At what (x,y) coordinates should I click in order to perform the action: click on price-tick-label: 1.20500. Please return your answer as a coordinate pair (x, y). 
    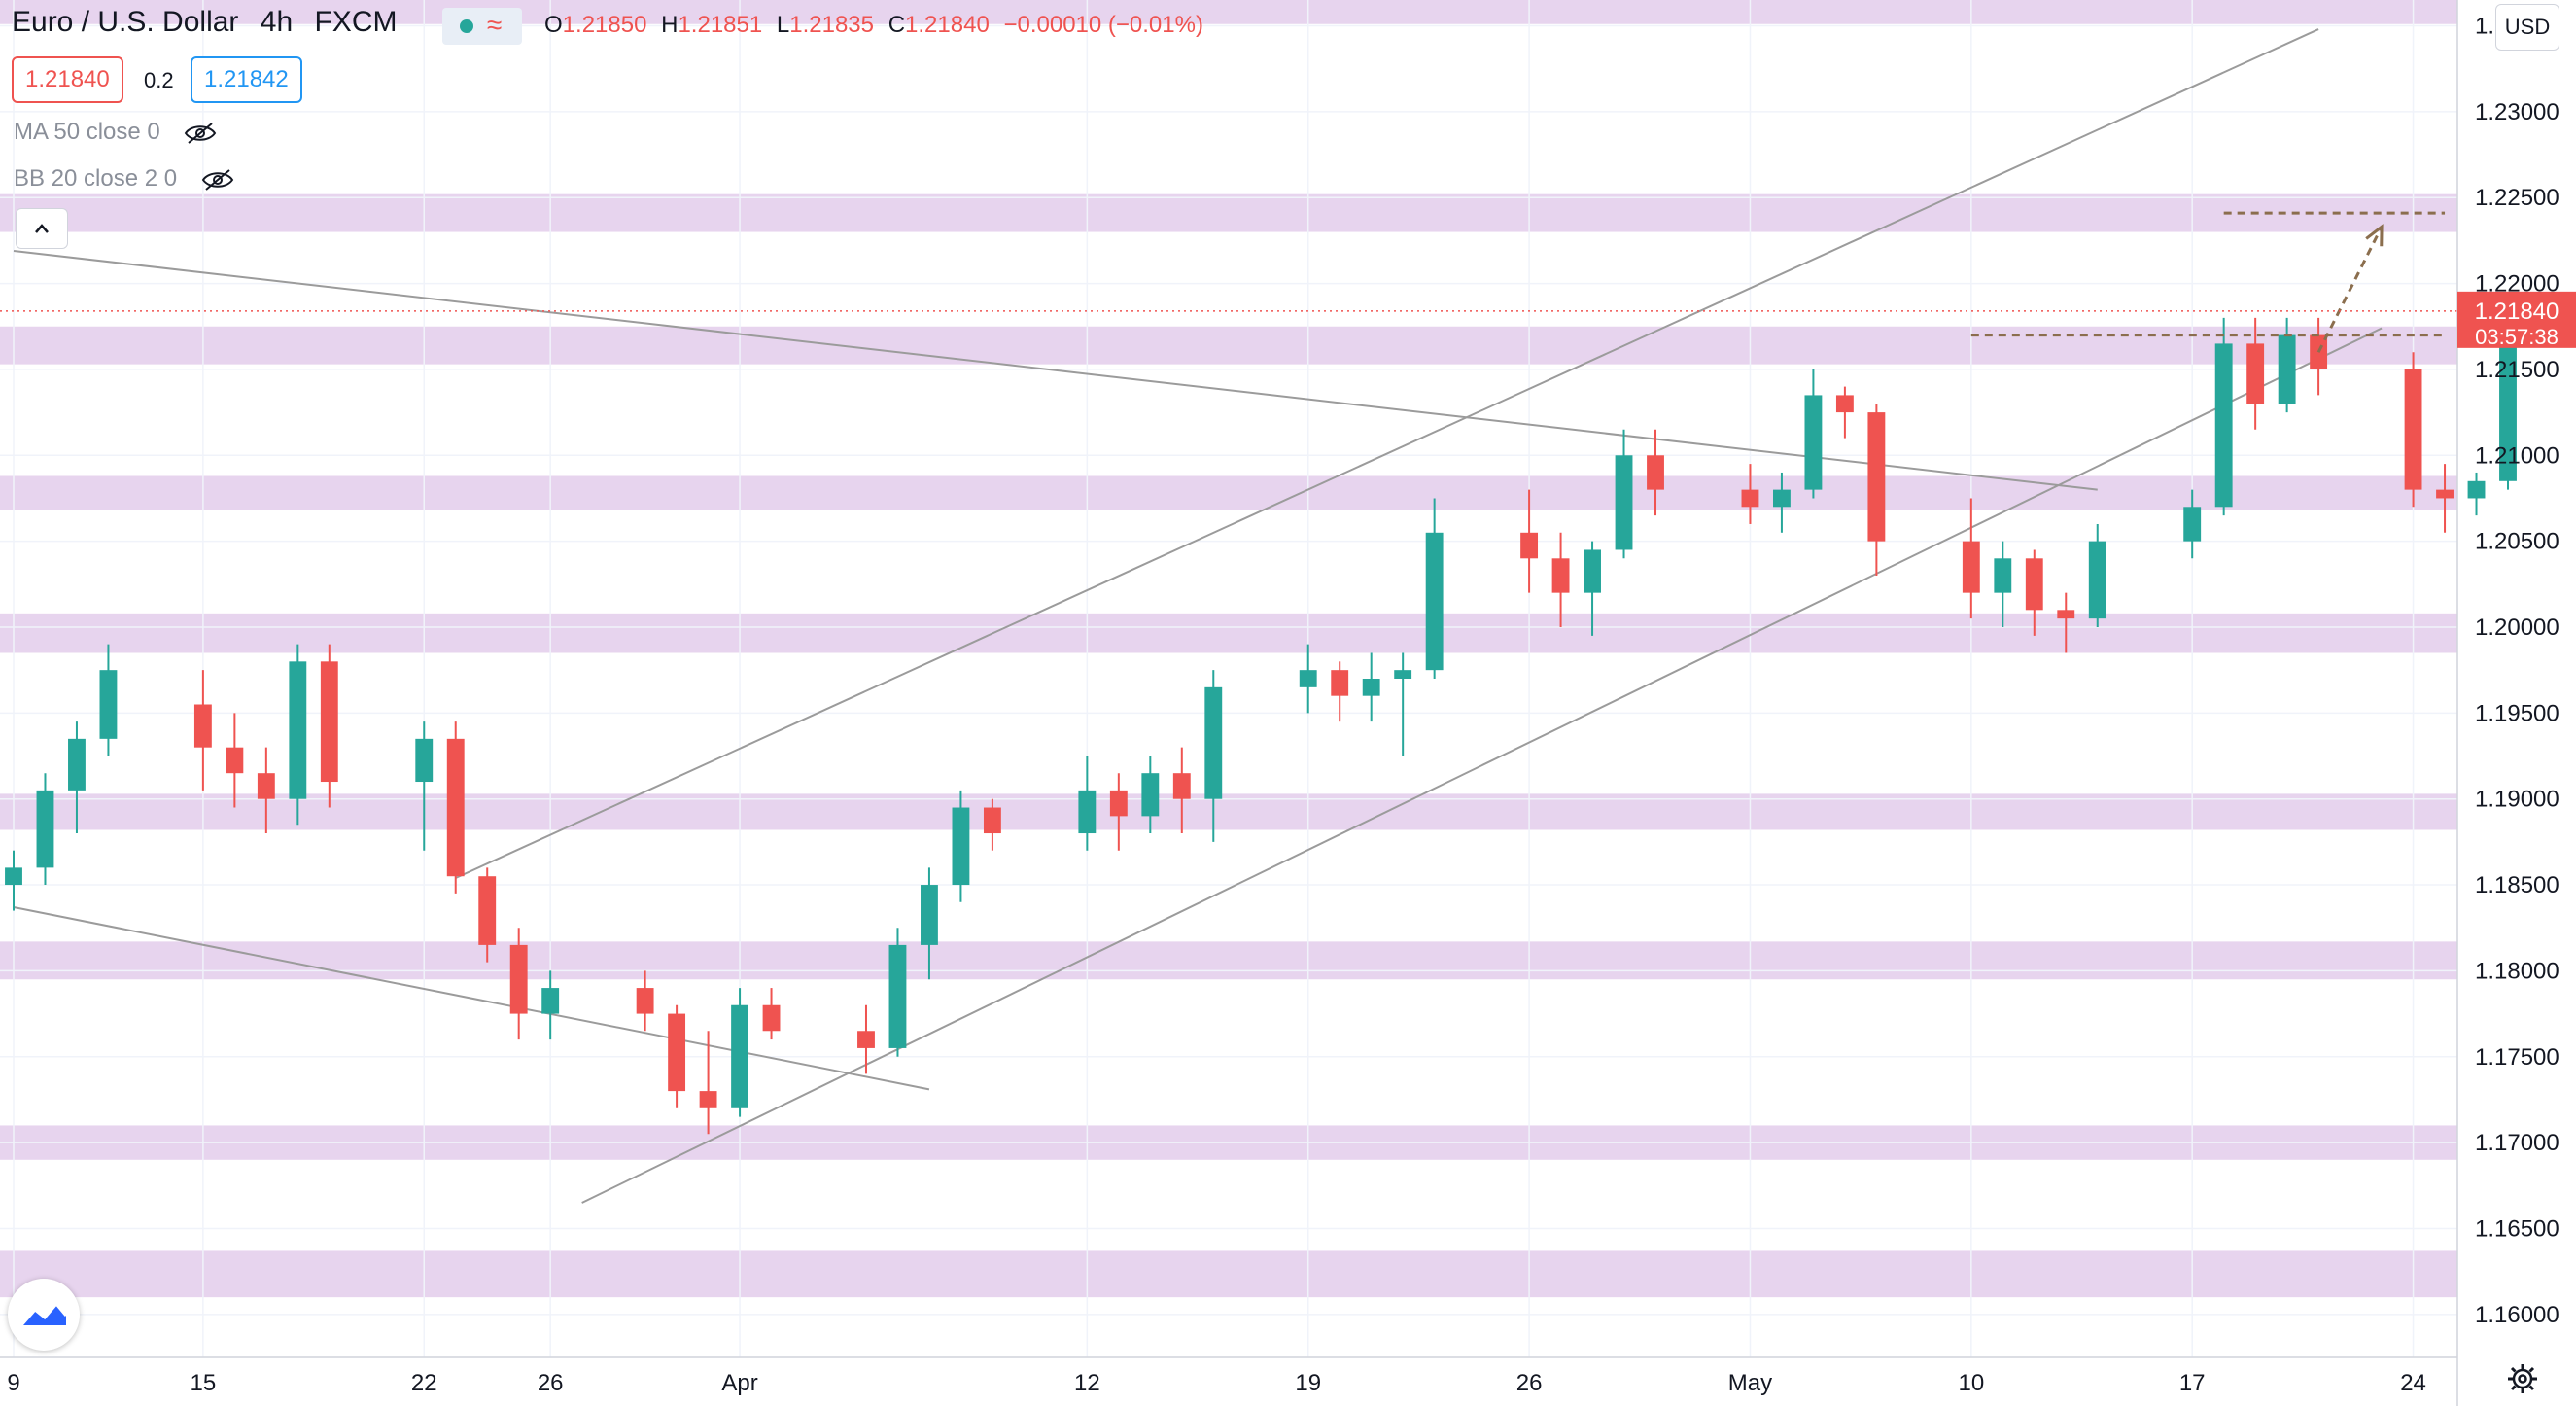
    Looking at the image, I should click on (2517, 542).